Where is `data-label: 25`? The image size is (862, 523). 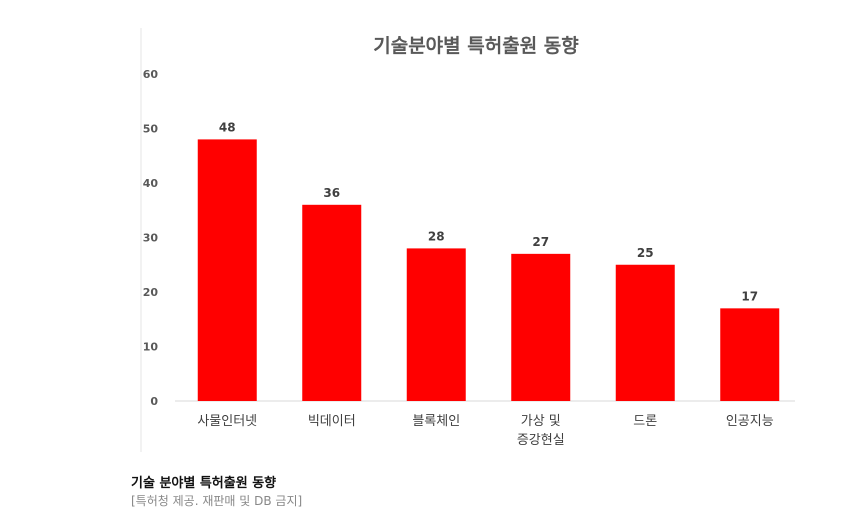
data-label: 25 is located at coordinates (645, 253).